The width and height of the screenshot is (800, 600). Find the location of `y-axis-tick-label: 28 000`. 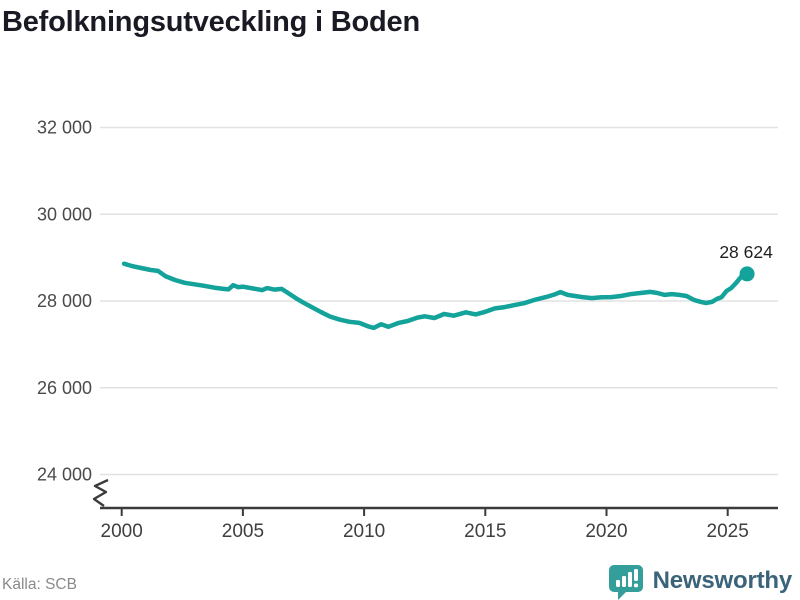

y-axis-tick-label: 28 000 is located at coordinates (64, 301).